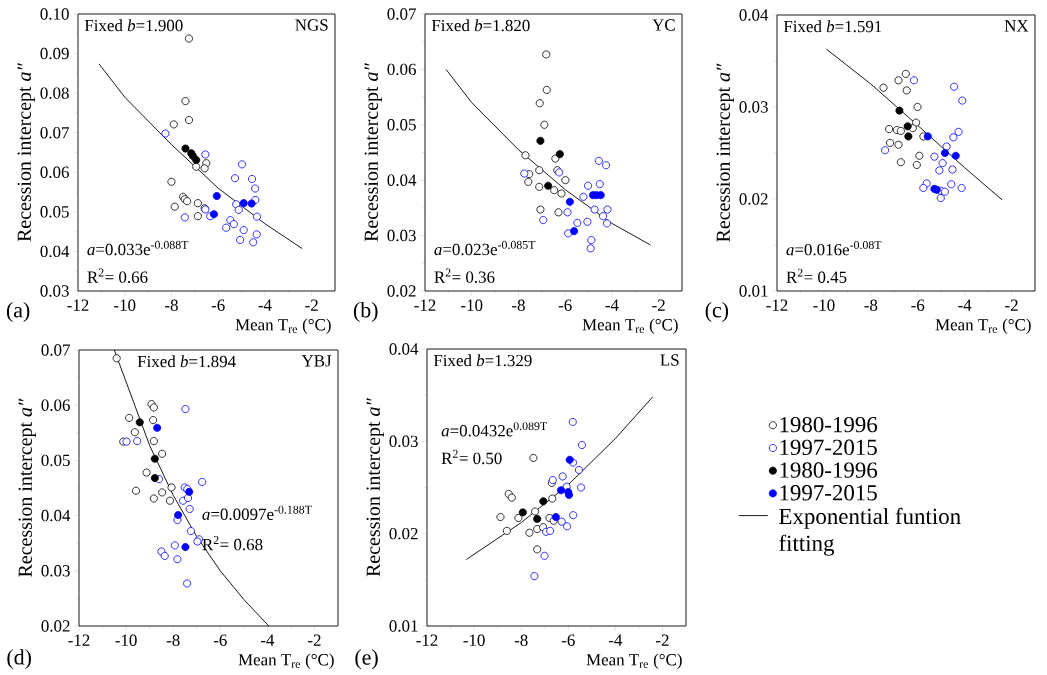 Image resolution: width=1047 pixels, height=675 pixels. What do you see at coordinates (482, 360) in the screenshot?
I see `annotation: Fixed b=1.329` at bounding box center [482, 360].